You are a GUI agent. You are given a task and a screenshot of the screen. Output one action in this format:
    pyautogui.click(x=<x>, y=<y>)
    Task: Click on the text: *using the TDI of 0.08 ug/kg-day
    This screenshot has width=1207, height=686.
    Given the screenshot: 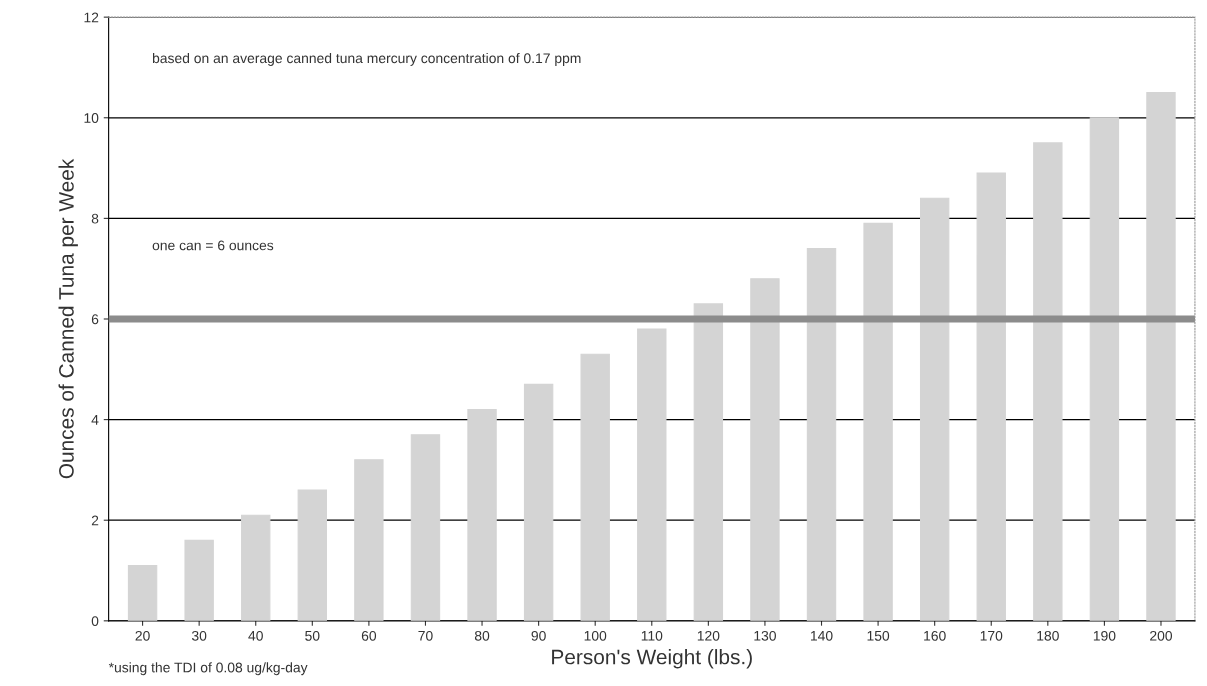 What is the action you would take?
    pyautogui.click(x=208, y=669)
    